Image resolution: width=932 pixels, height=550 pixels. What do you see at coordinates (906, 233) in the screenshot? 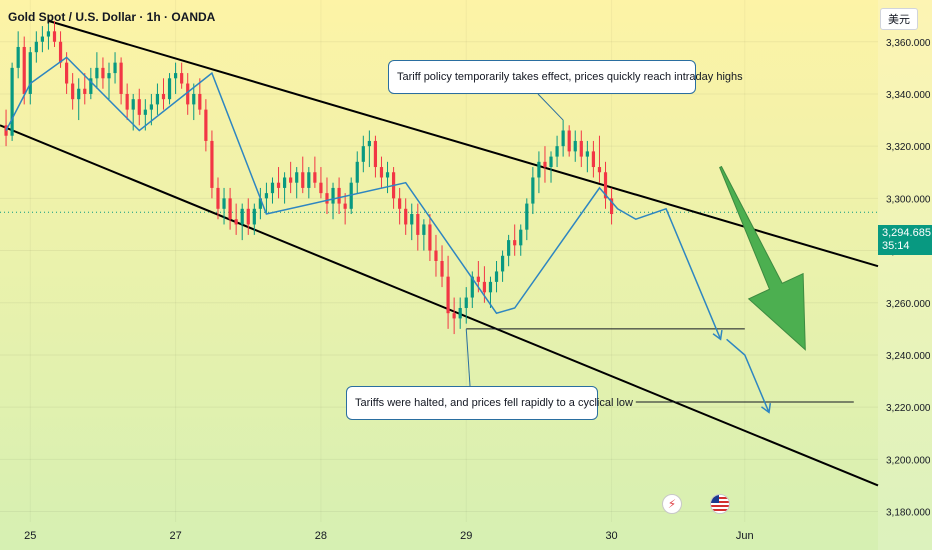
I see `current-price-label: 3,294.685` at bounding box center [906, 233].